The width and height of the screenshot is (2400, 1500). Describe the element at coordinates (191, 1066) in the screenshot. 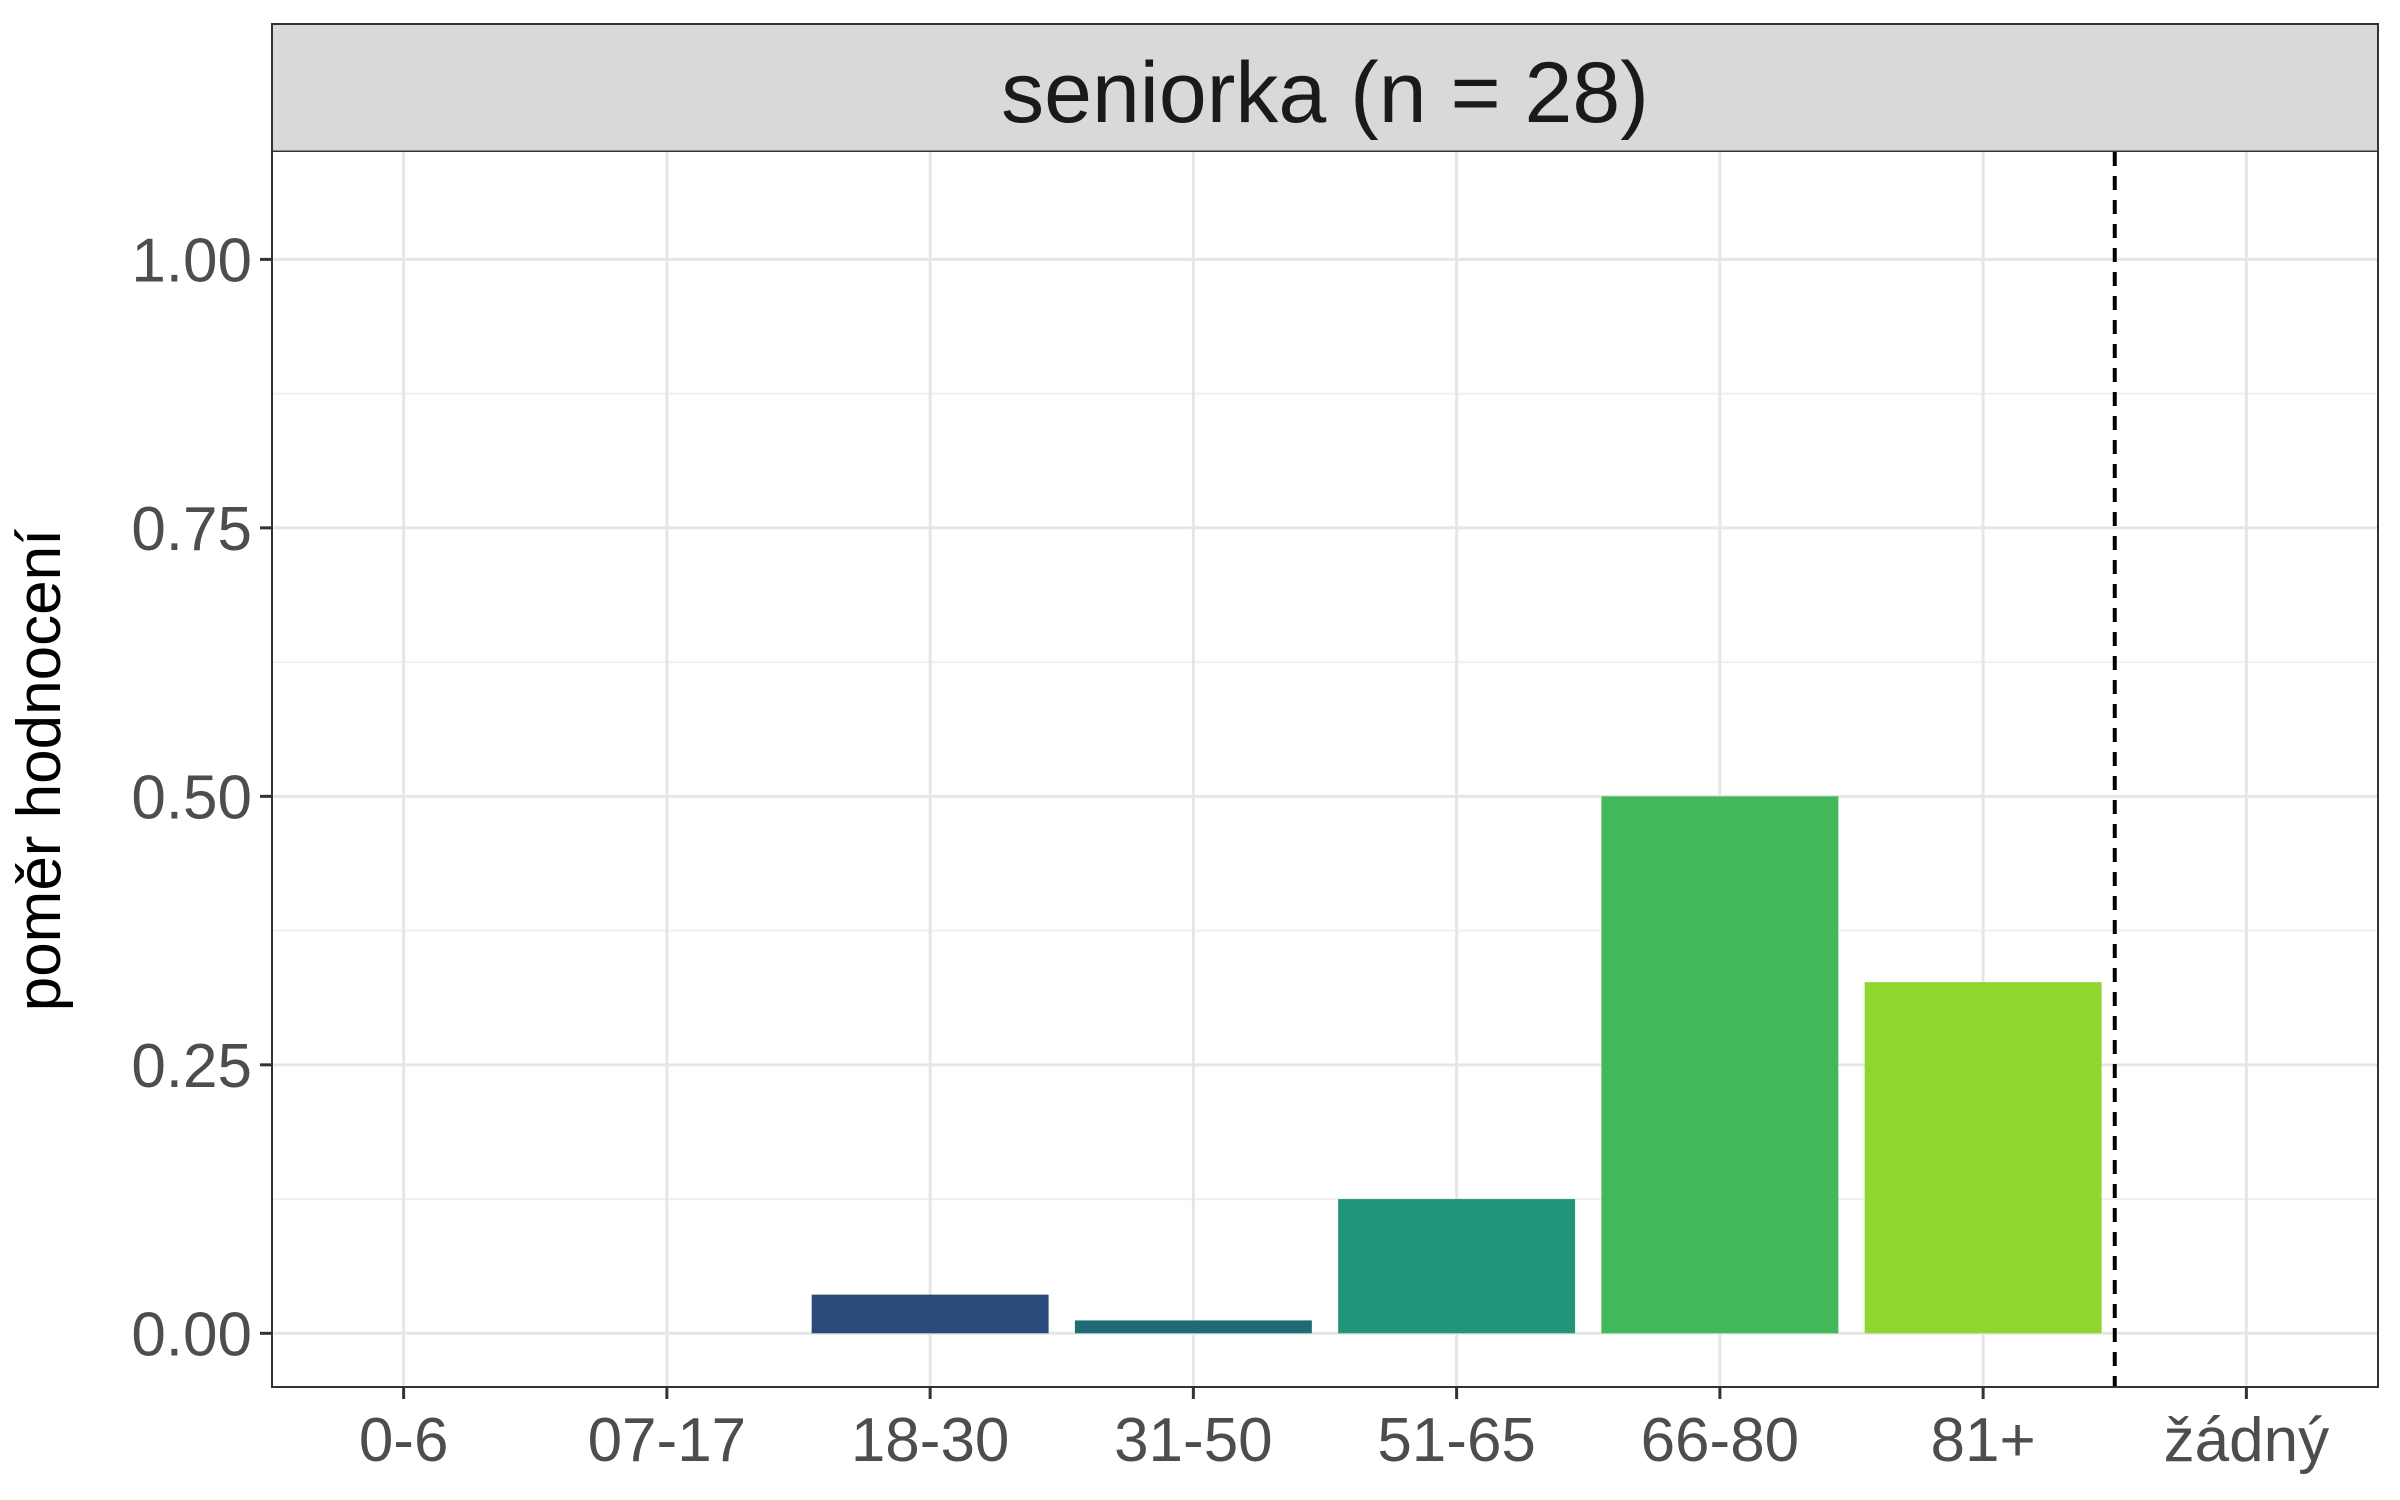

I see `y-tick-label: 0.25` at that location.